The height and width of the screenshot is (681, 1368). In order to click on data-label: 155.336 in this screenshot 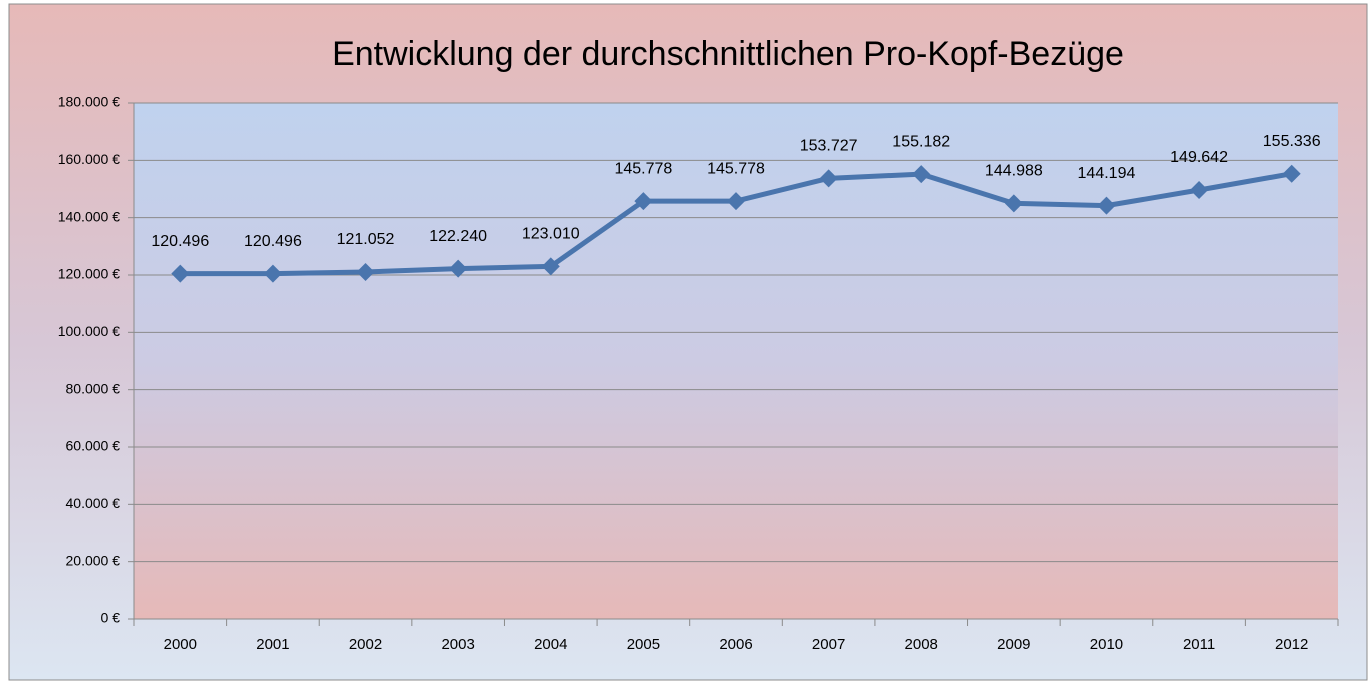, I will do `click(1292, 141)`.